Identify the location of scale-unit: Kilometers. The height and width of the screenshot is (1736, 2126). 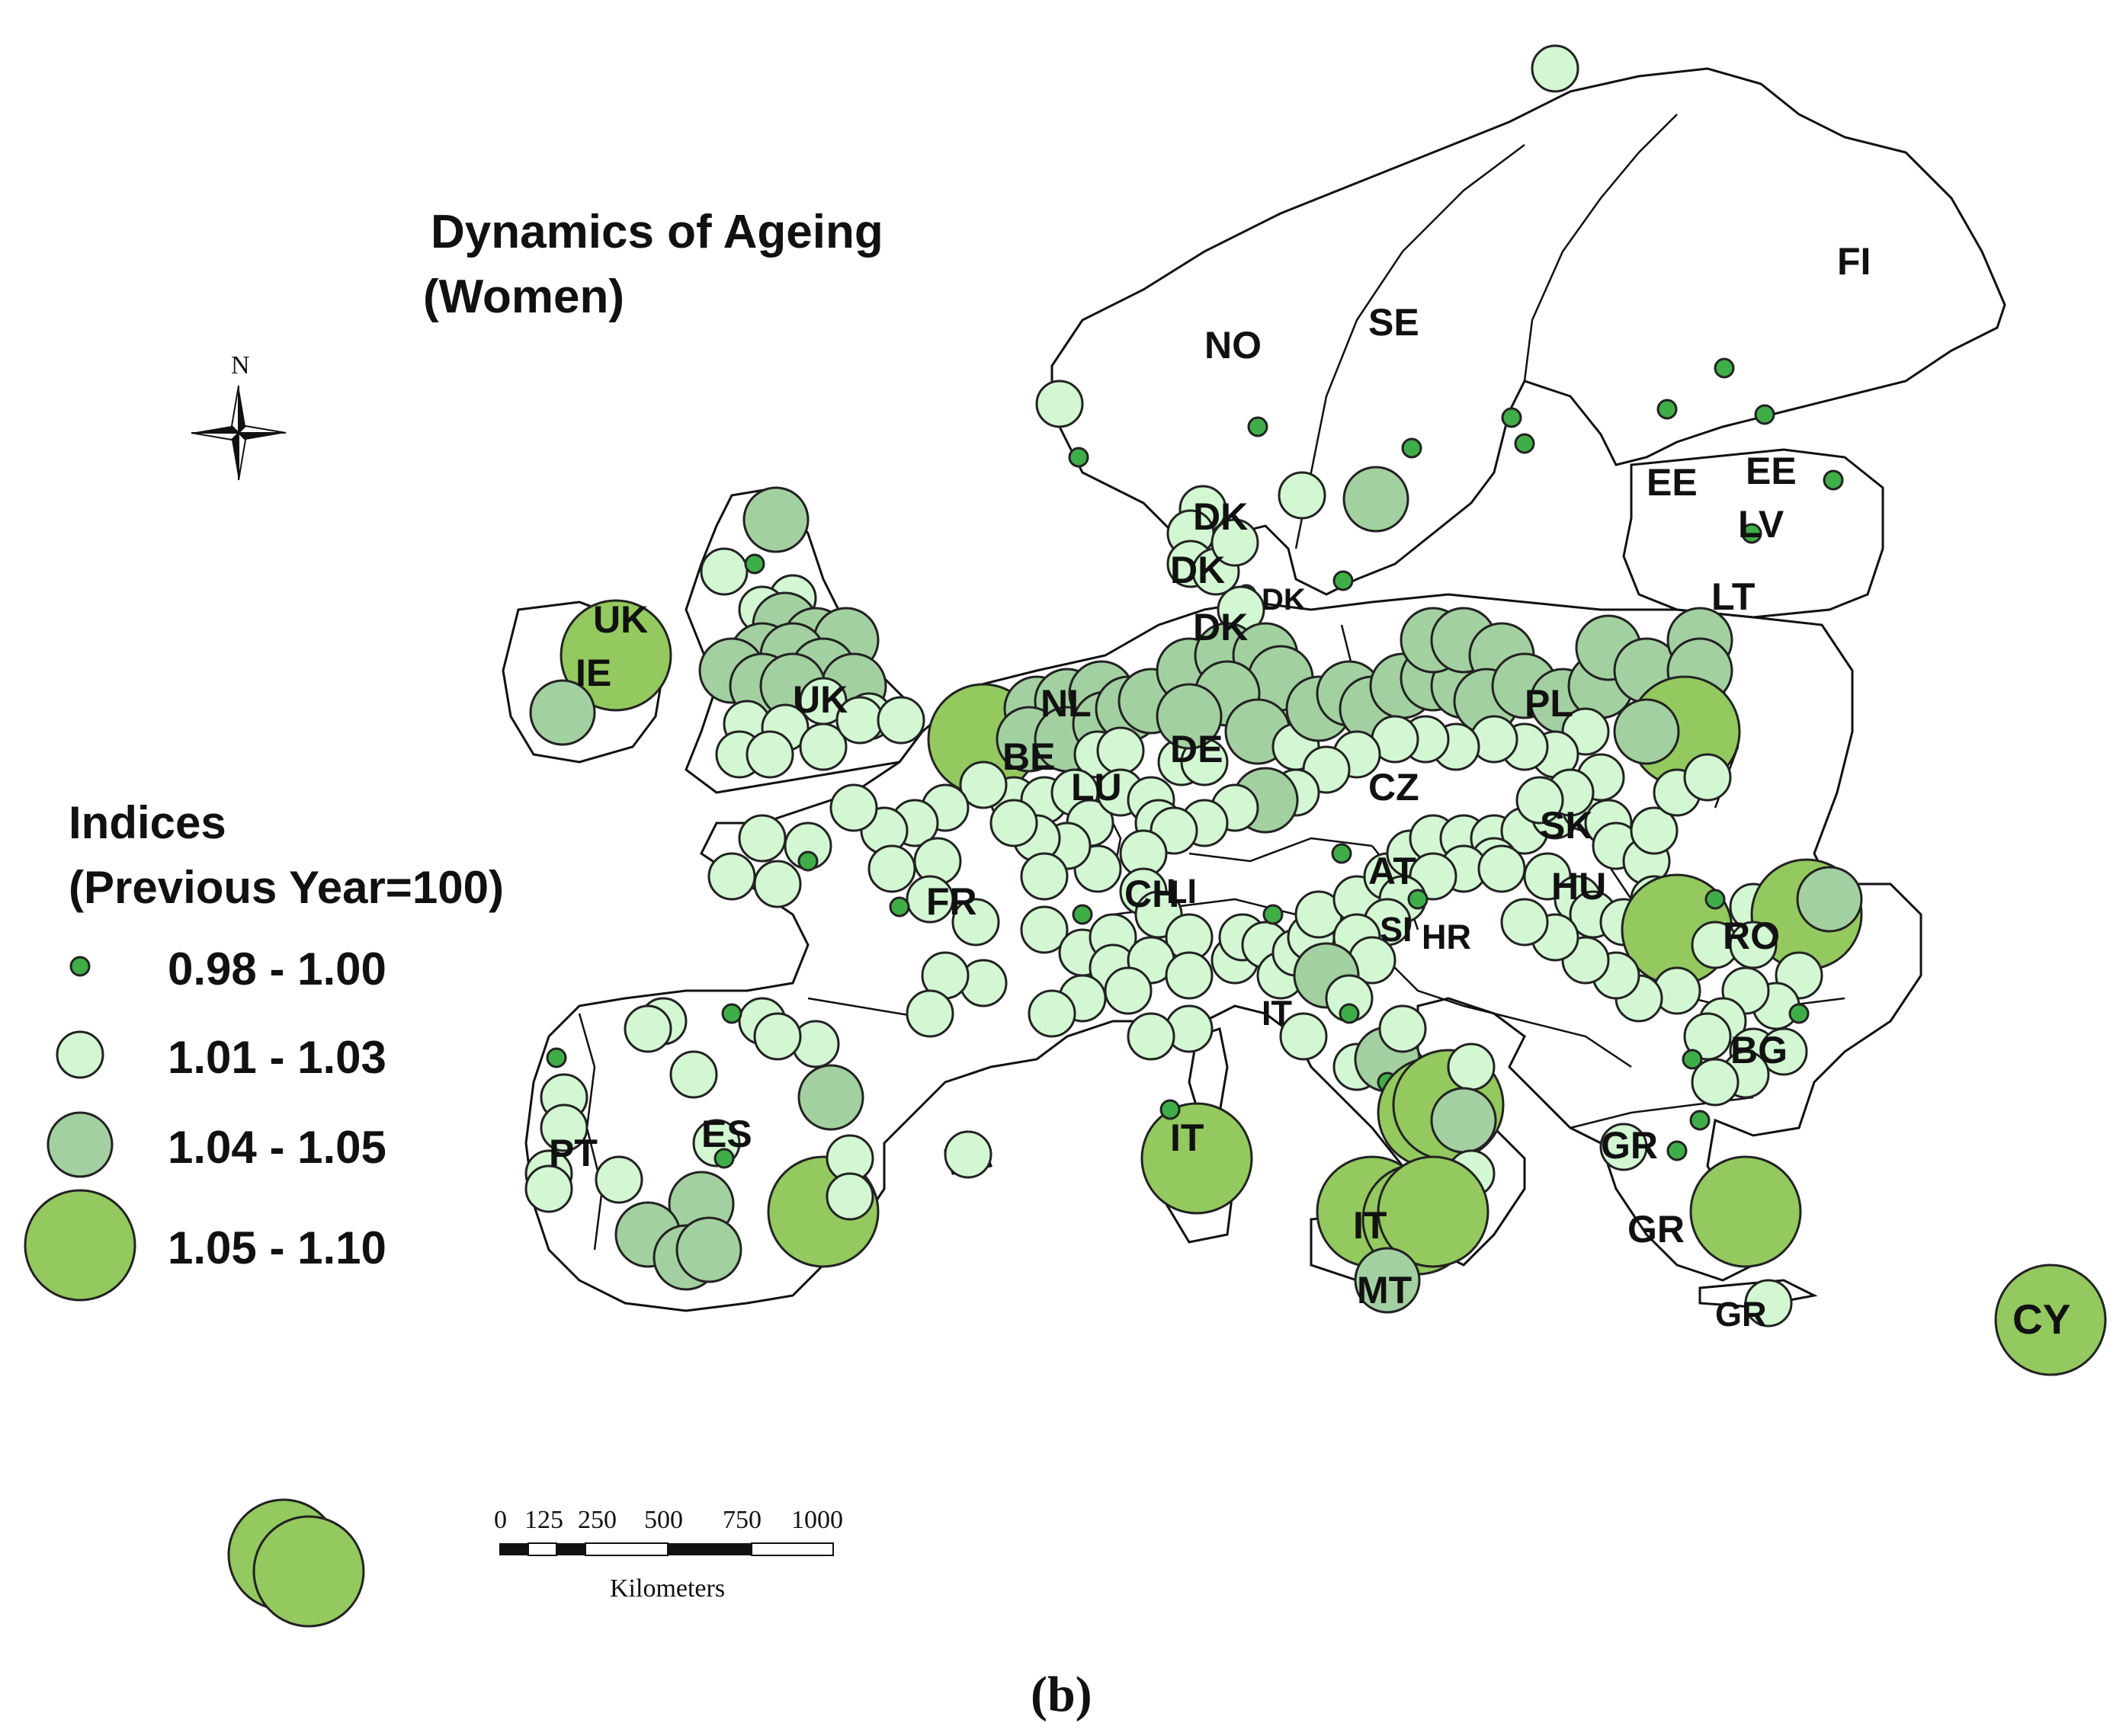
(668, 1588).